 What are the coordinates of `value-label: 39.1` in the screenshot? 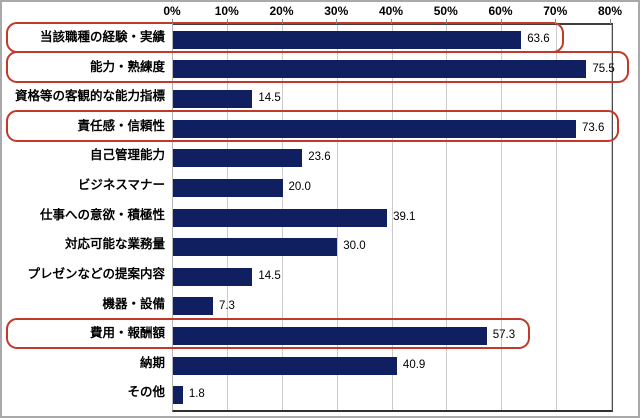 It's located at (404, 216).